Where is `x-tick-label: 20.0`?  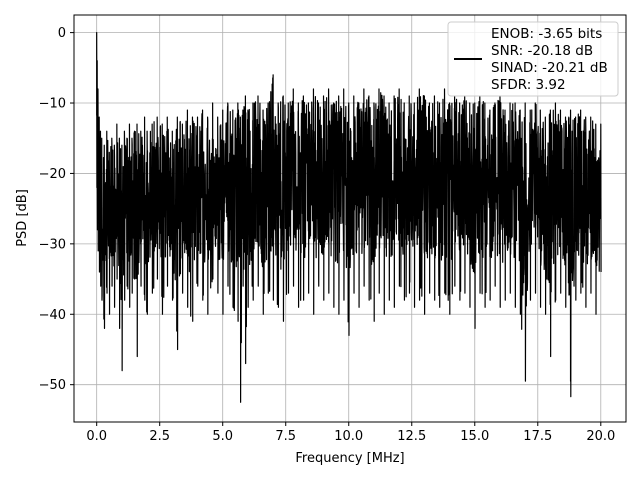 x-tick-label: 20.0 is located at coordinates (600, 436).